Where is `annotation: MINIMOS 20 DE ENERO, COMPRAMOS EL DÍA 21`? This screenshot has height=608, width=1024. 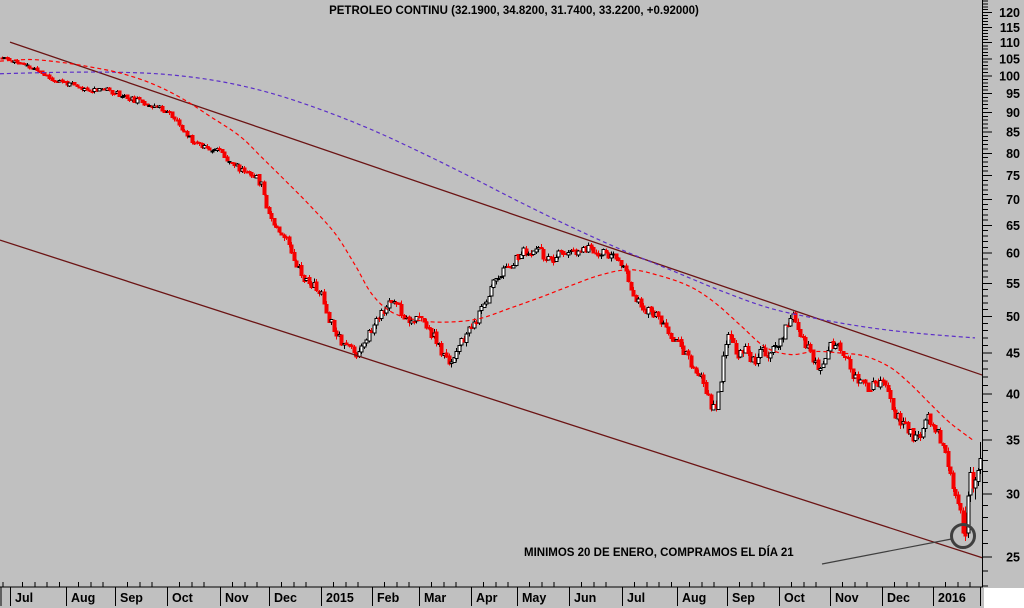
annotation: MINIMOS 20 DE ENERO, COMPRAMOS EL DÍA 21 is located at coordinates (750, 544).